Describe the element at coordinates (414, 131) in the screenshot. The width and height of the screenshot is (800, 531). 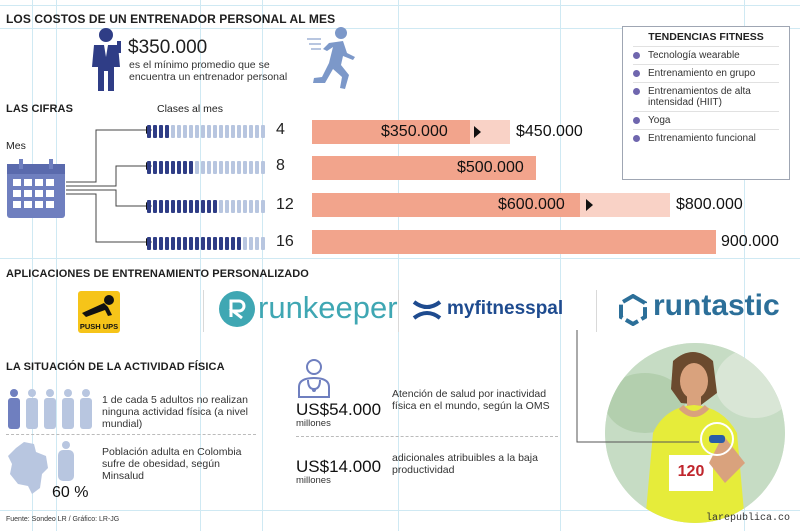
I see `price-min-label: $350.000` at that location.